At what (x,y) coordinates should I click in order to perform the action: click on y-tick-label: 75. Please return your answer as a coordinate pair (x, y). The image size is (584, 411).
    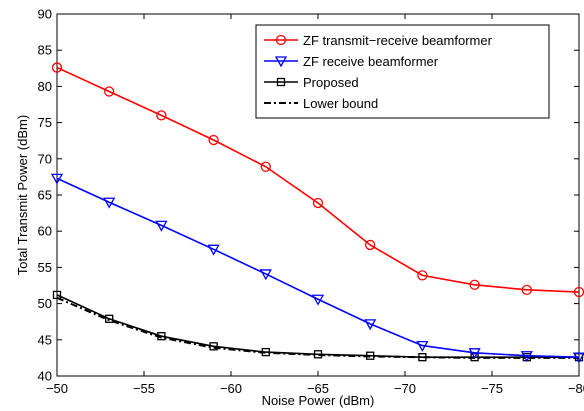
    Looking at the image, I should click on (45, 122).